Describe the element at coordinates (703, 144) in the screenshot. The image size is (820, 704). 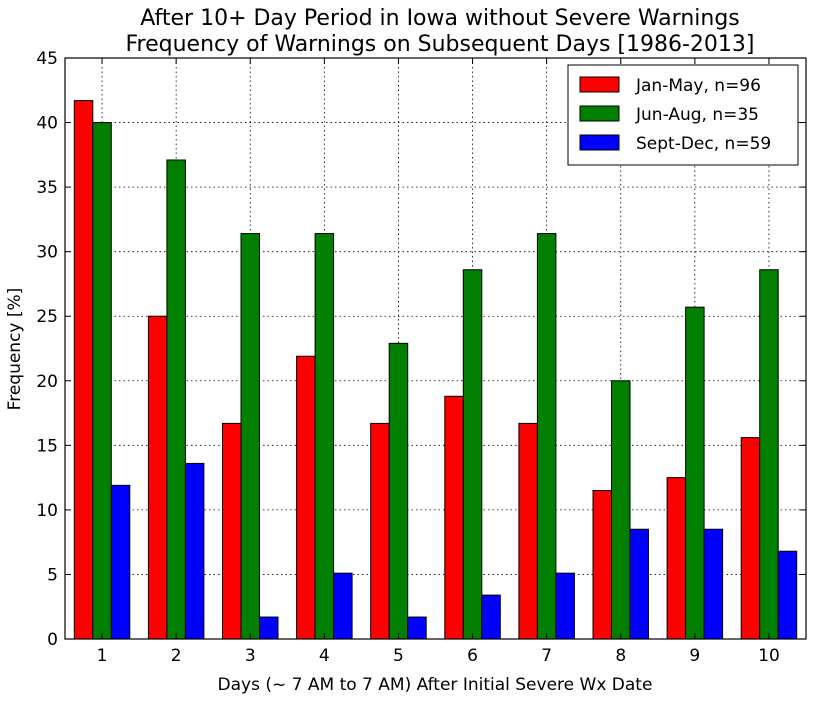
I see `legend-label-series-3: Sept-Dec, n=59` at that location.